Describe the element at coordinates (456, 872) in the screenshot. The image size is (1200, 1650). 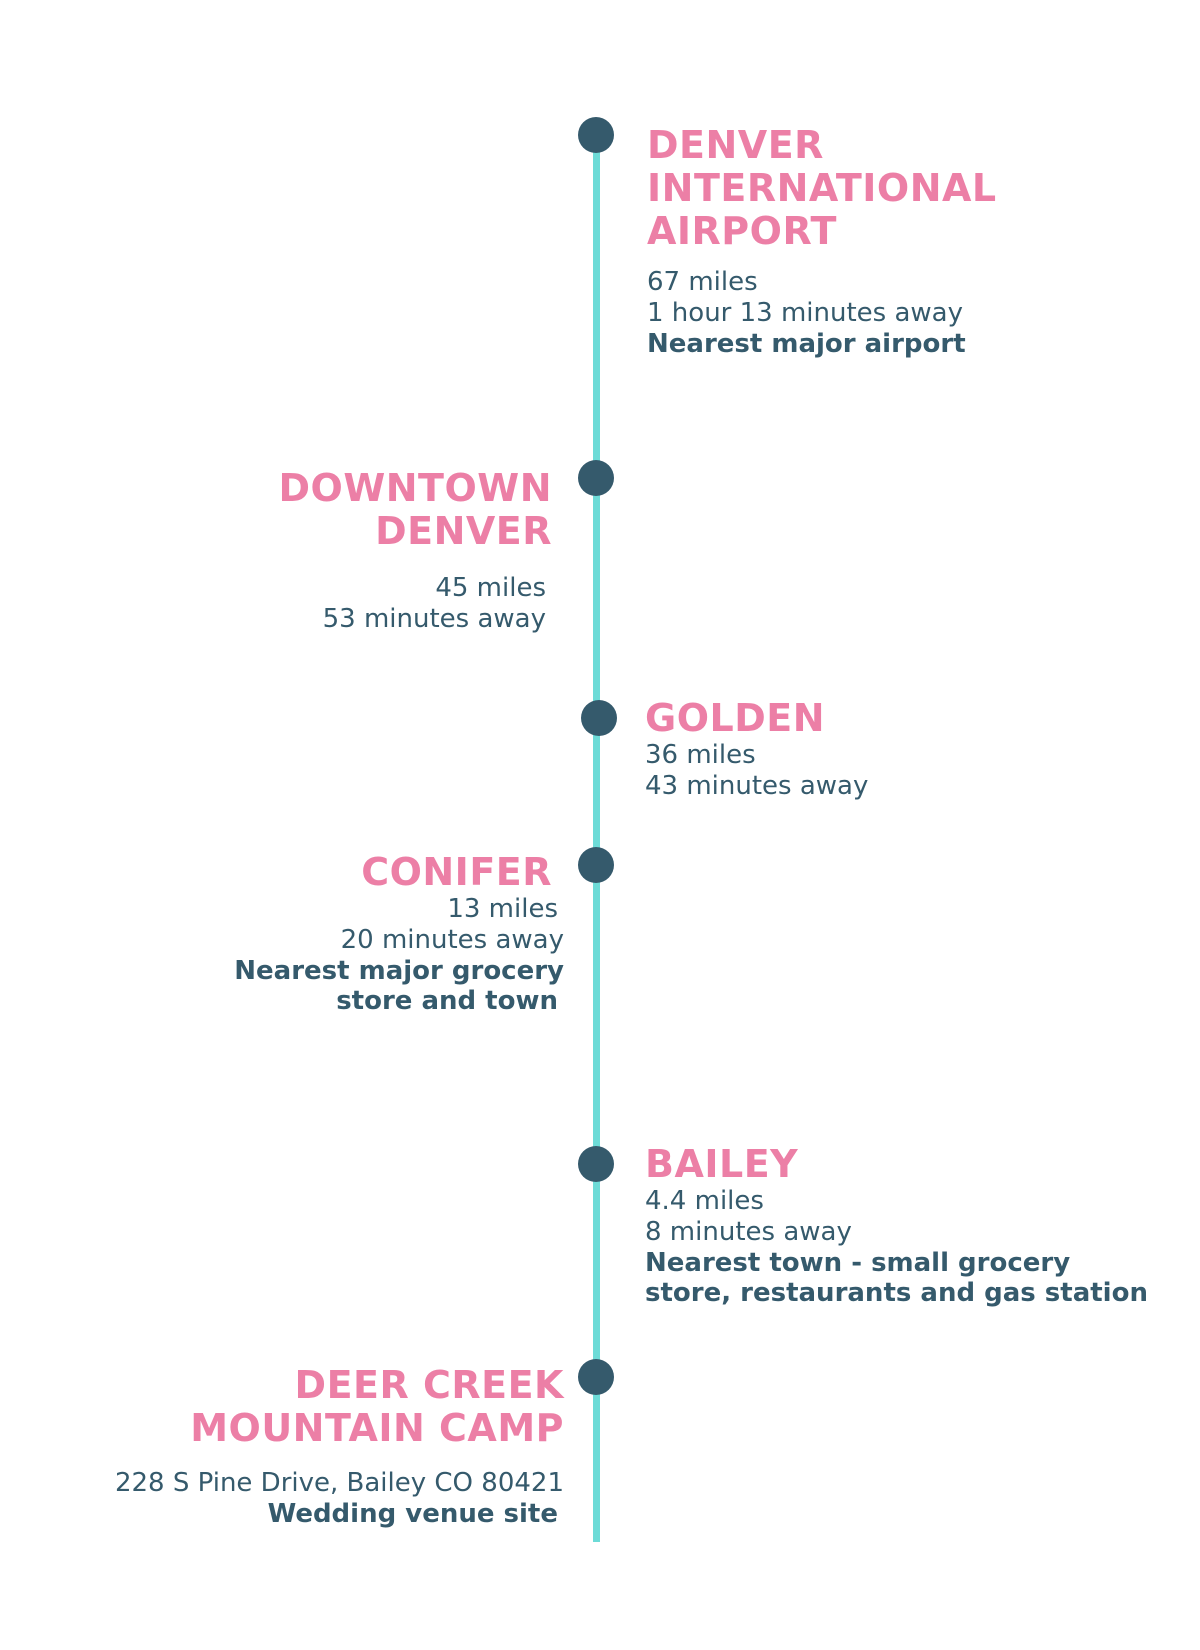
I see `stop-title: CONIFER` at that location.